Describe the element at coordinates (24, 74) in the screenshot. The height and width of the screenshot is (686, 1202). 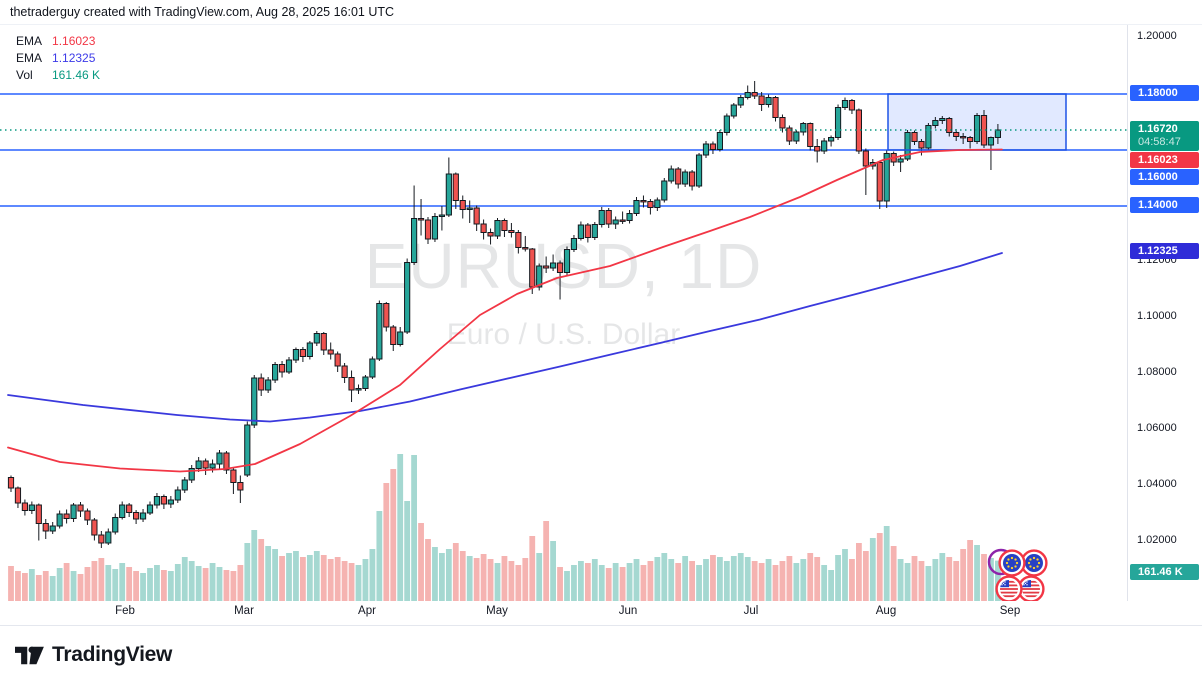
I see `volume-name: Vol` at that location.